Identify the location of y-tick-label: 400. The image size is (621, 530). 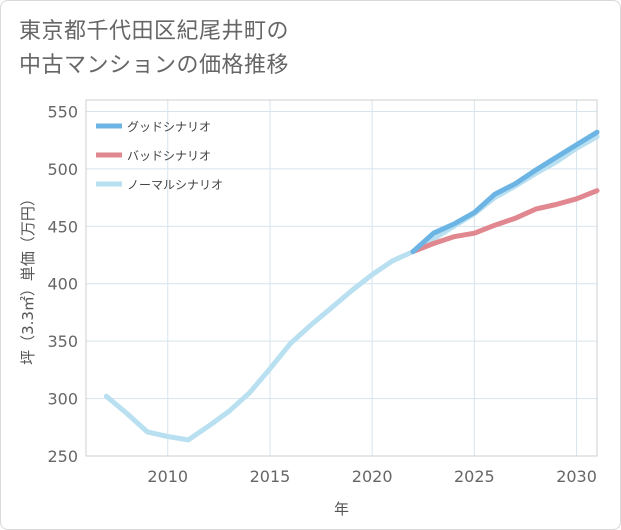
(62, 284).